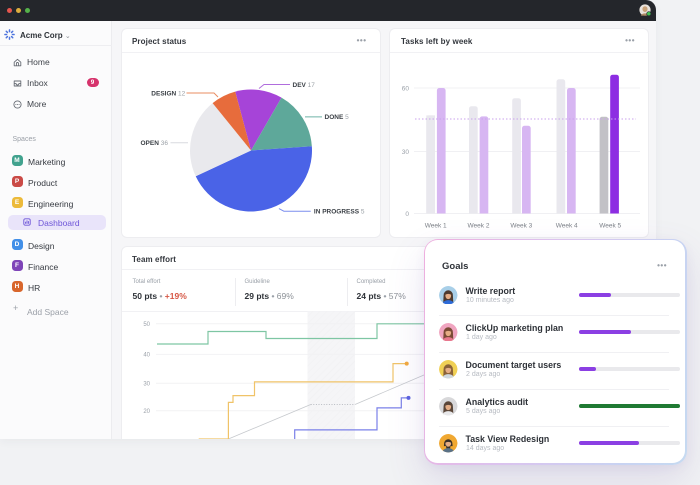 The width and height of the screenshot is (700, 485). What do you see at coordinates (407, 214) in the screenshot?
I see `svg-text: 0` at bounding box center [407, 214].